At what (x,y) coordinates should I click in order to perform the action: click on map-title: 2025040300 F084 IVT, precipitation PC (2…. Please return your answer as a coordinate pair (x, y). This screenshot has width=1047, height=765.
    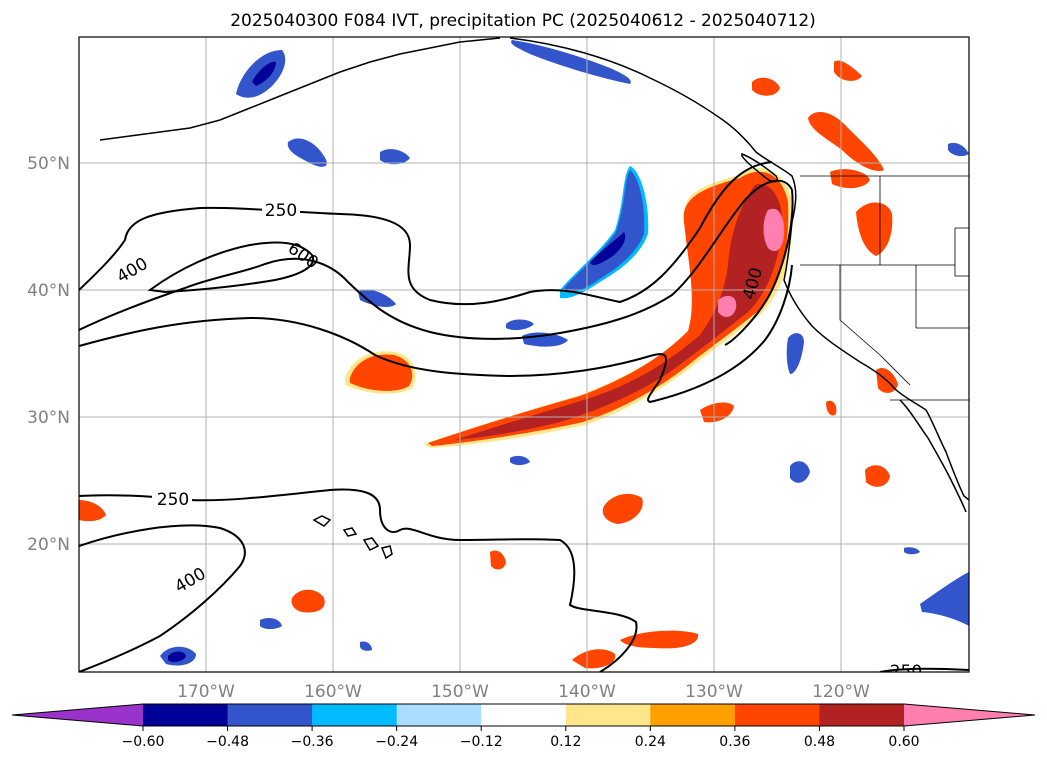
    Looking at the image, I should click on (523, 21).